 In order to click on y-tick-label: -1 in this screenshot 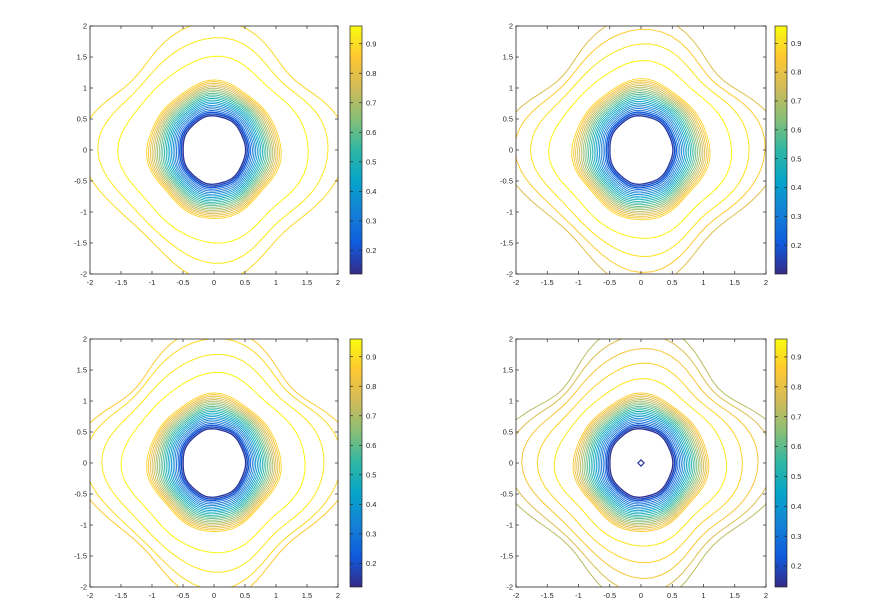, I will do `click(83, 212)`.